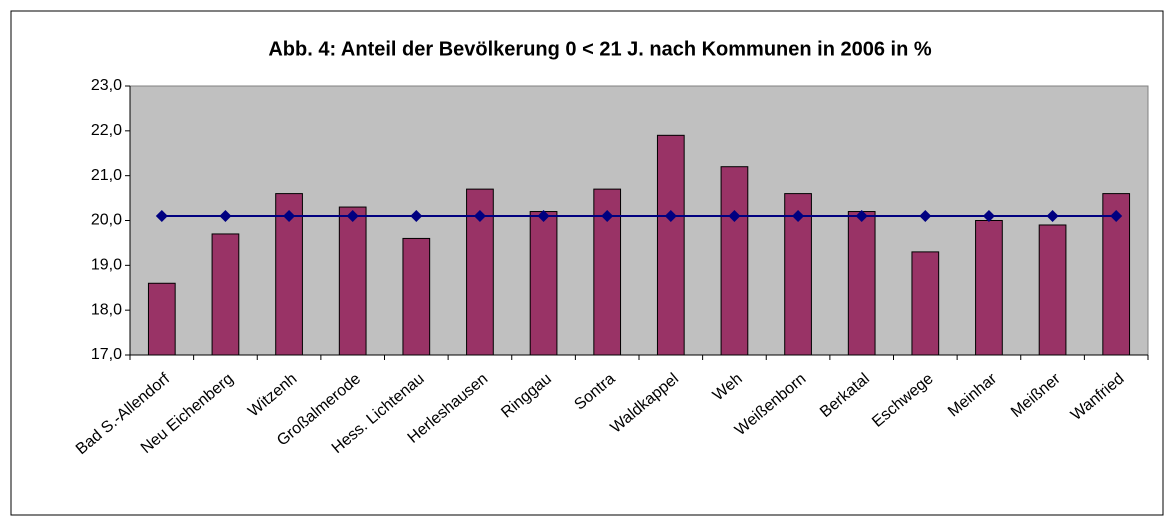 The width and height of the screenshot is (1174, 517). What do you see at coordinates (106, 85) in the screenshot?
I see `y-tick-label: 23,0` at bounding box center [106, 85].